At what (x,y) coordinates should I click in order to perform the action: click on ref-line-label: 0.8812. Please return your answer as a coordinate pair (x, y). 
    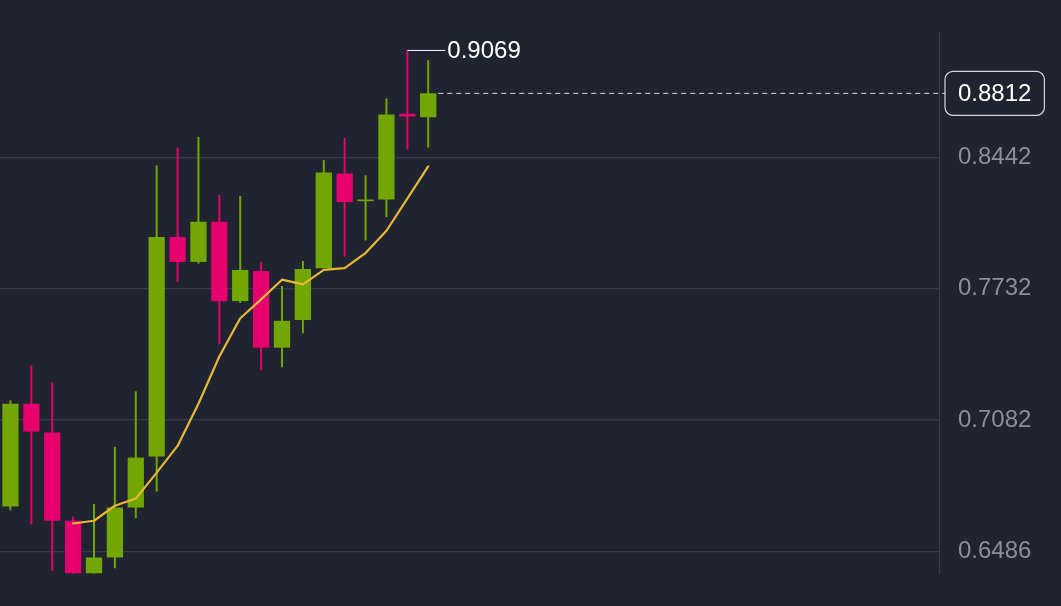
    Looking at the image, I should click on (995, 92).